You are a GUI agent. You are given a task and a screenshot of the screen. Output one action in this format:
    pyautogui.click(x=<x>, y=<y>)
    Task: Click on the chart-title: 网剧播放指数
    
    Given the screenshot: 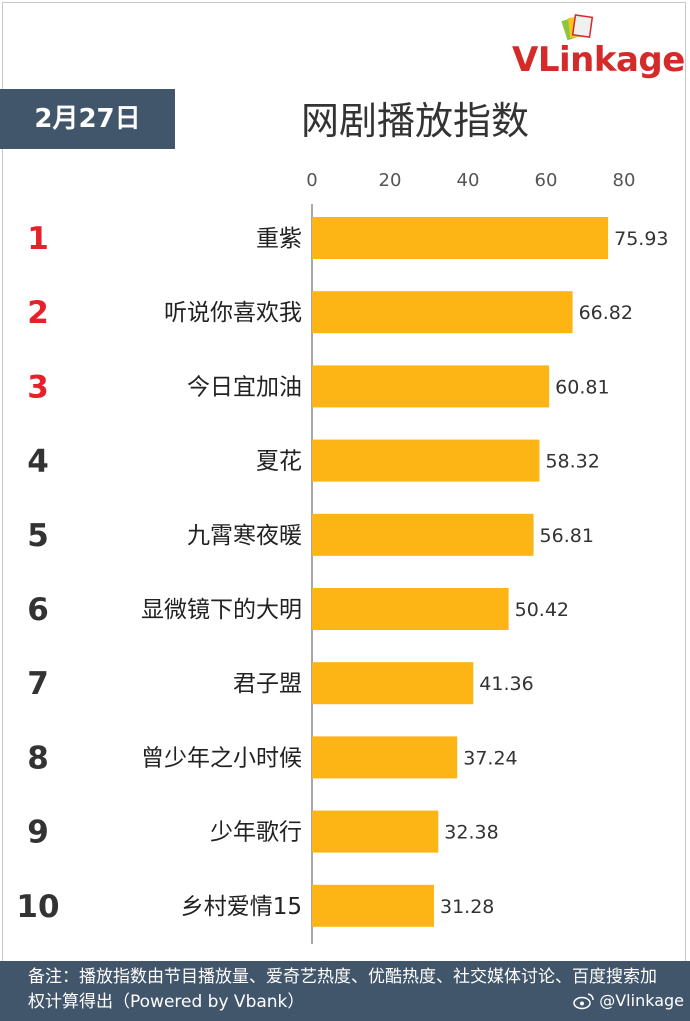 What is the action you would take?
    pyautogui.click(x=414, y=121)
    